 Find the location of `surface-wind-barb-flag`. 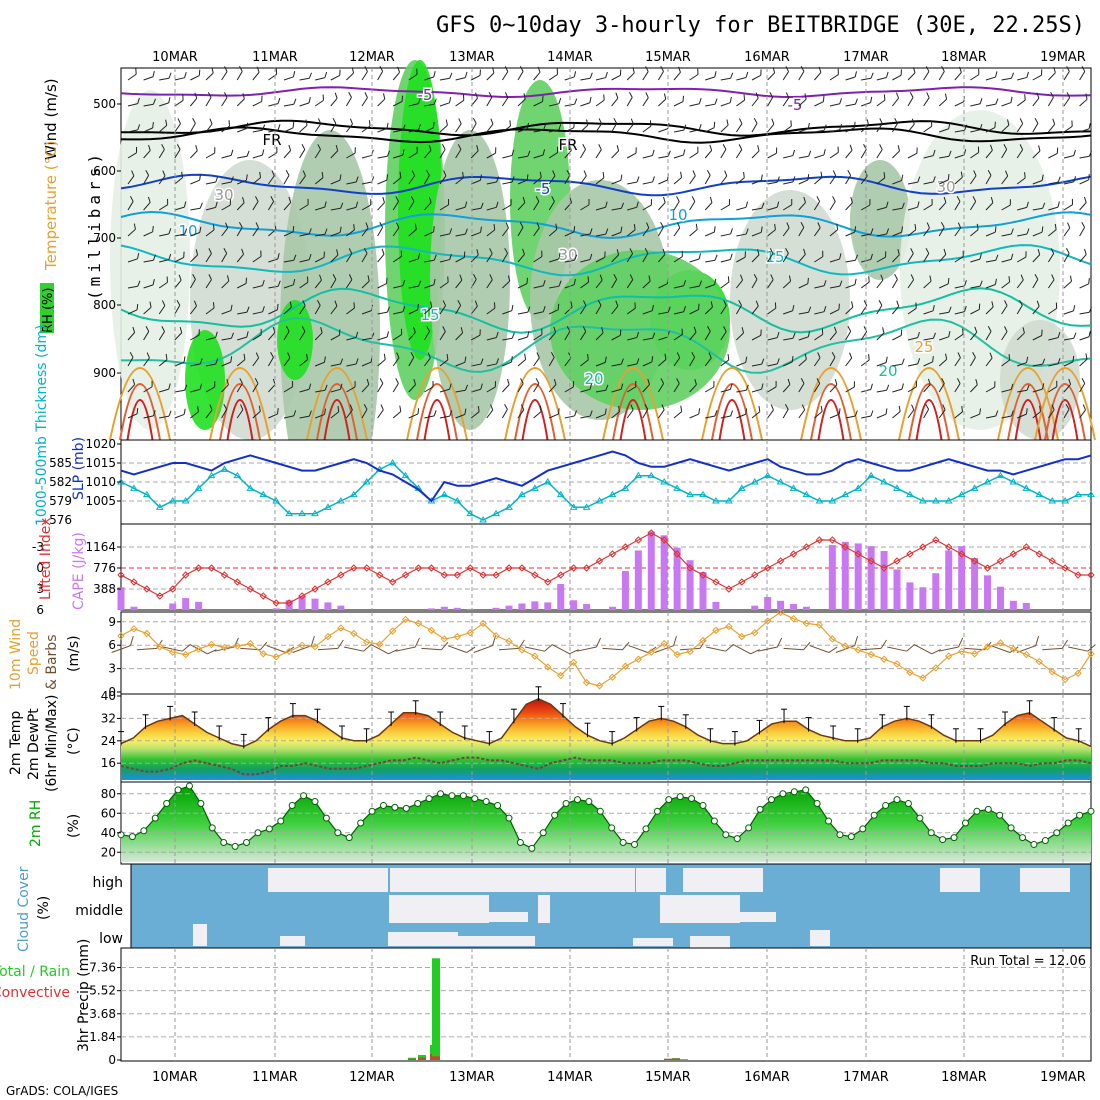

surface-wind-barb-flag is located at coordinates (471, 649).